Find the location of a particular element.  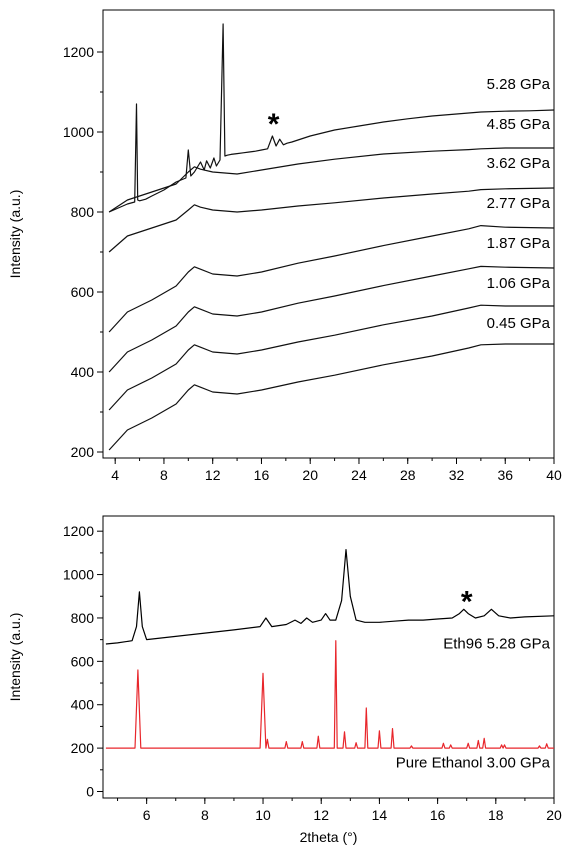

x-tick-label: 24 is located at coordinates (359, 475).